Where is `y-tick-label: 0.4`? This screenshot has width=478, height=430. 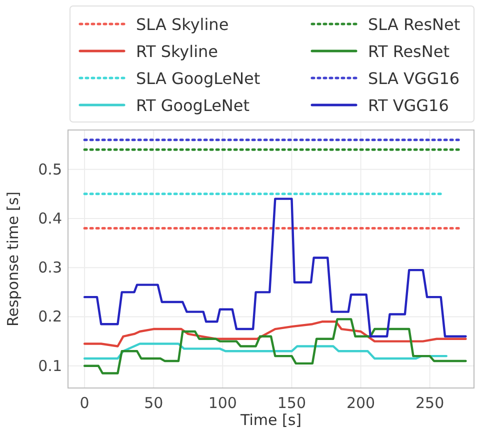 y-tick-label: 0.4 is located at coordinates (50, 218).